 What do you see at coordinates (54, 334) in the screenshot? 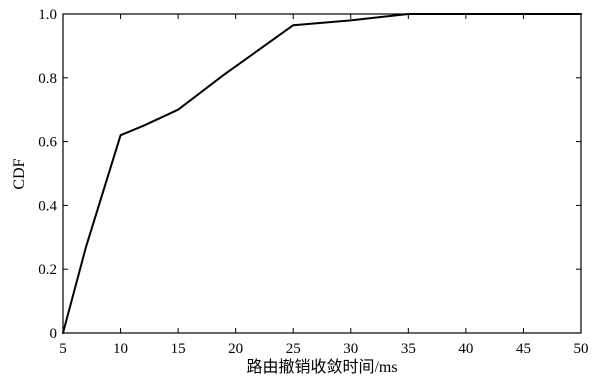
I see `y-tick-label: 0` at bounding box center [54, 334].